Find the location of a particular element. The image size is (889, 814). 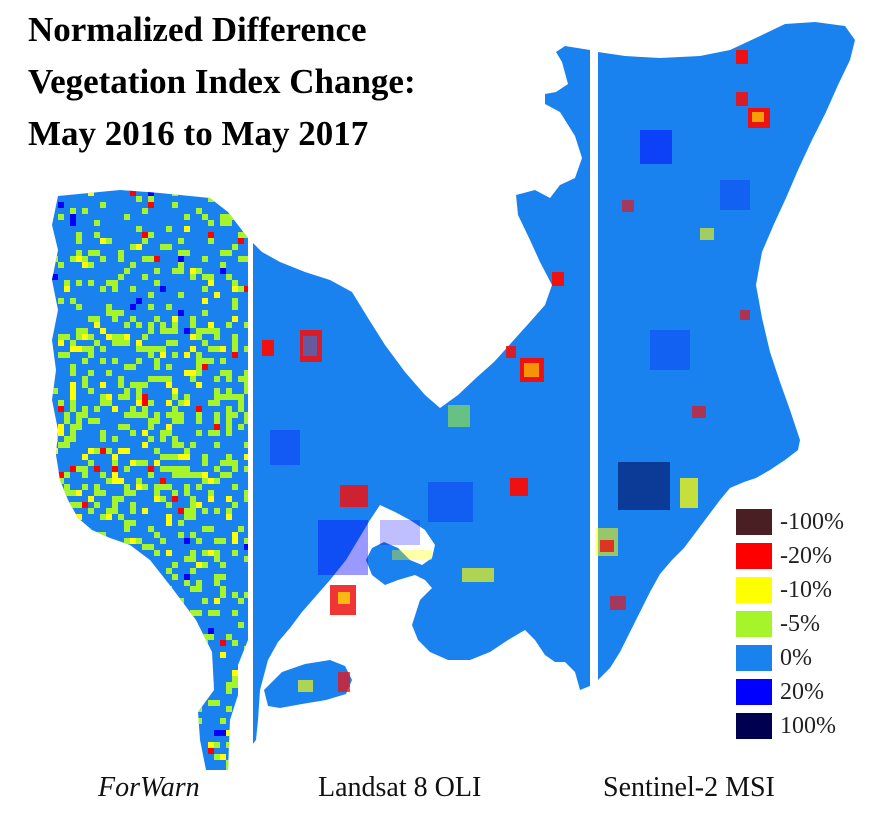

legend-label: 20% is located at coordinates (802, 691).